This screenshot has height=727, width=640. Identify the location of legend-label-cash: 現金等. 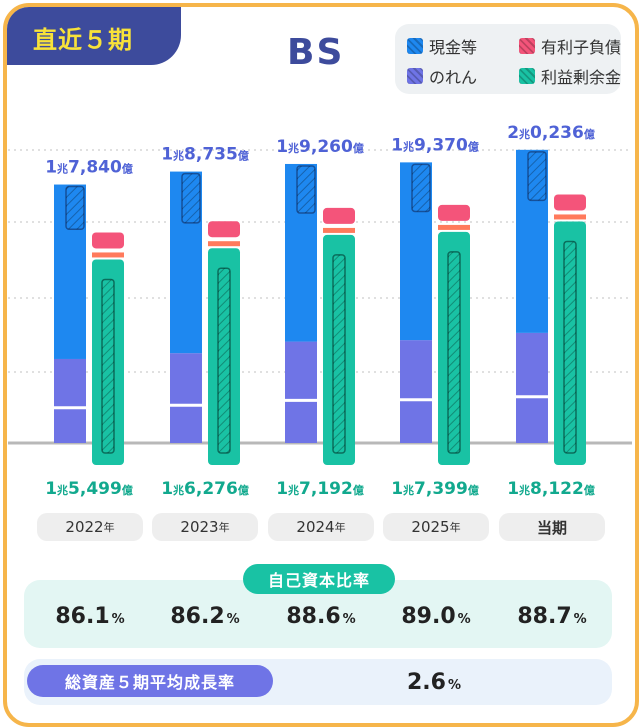
(453, 47).